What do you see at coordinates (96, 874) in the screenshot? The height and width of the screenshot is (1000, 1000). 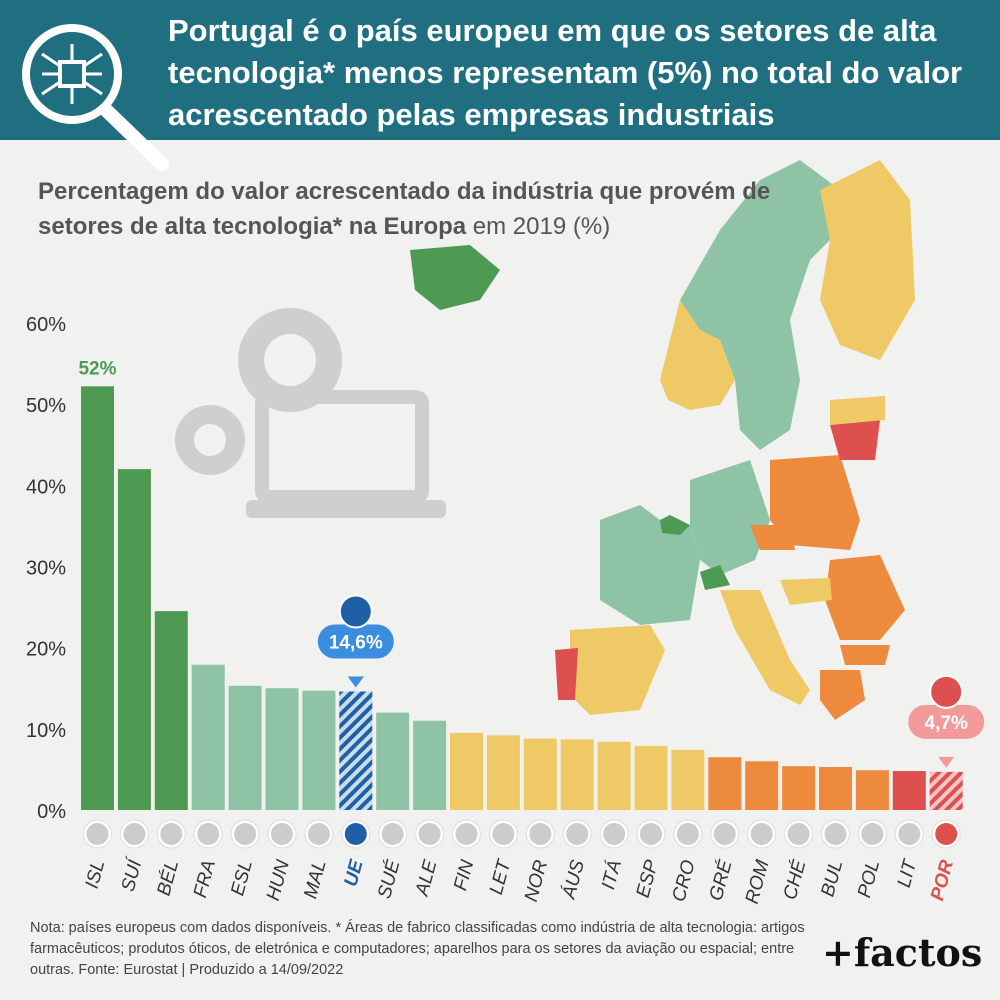 I see `x-tick-label: ISL` at bounding box center [96, 874].